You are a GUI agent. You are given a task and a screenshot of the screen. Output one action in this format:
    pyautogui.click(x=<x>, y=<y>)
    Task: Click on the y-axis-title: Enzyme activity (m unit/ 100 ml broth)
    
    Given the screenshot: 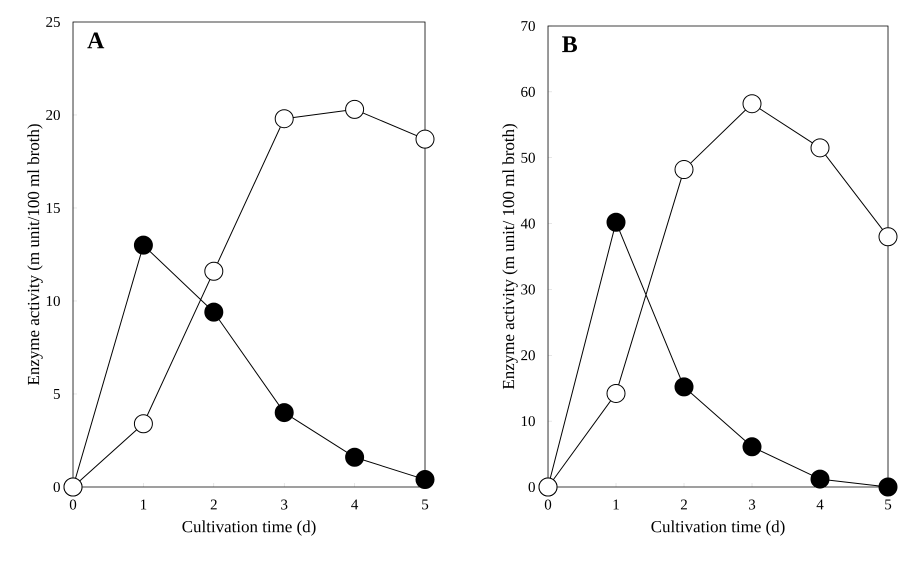 What is the action you would take?
    pyautogui.click(x=510, y=257)
    